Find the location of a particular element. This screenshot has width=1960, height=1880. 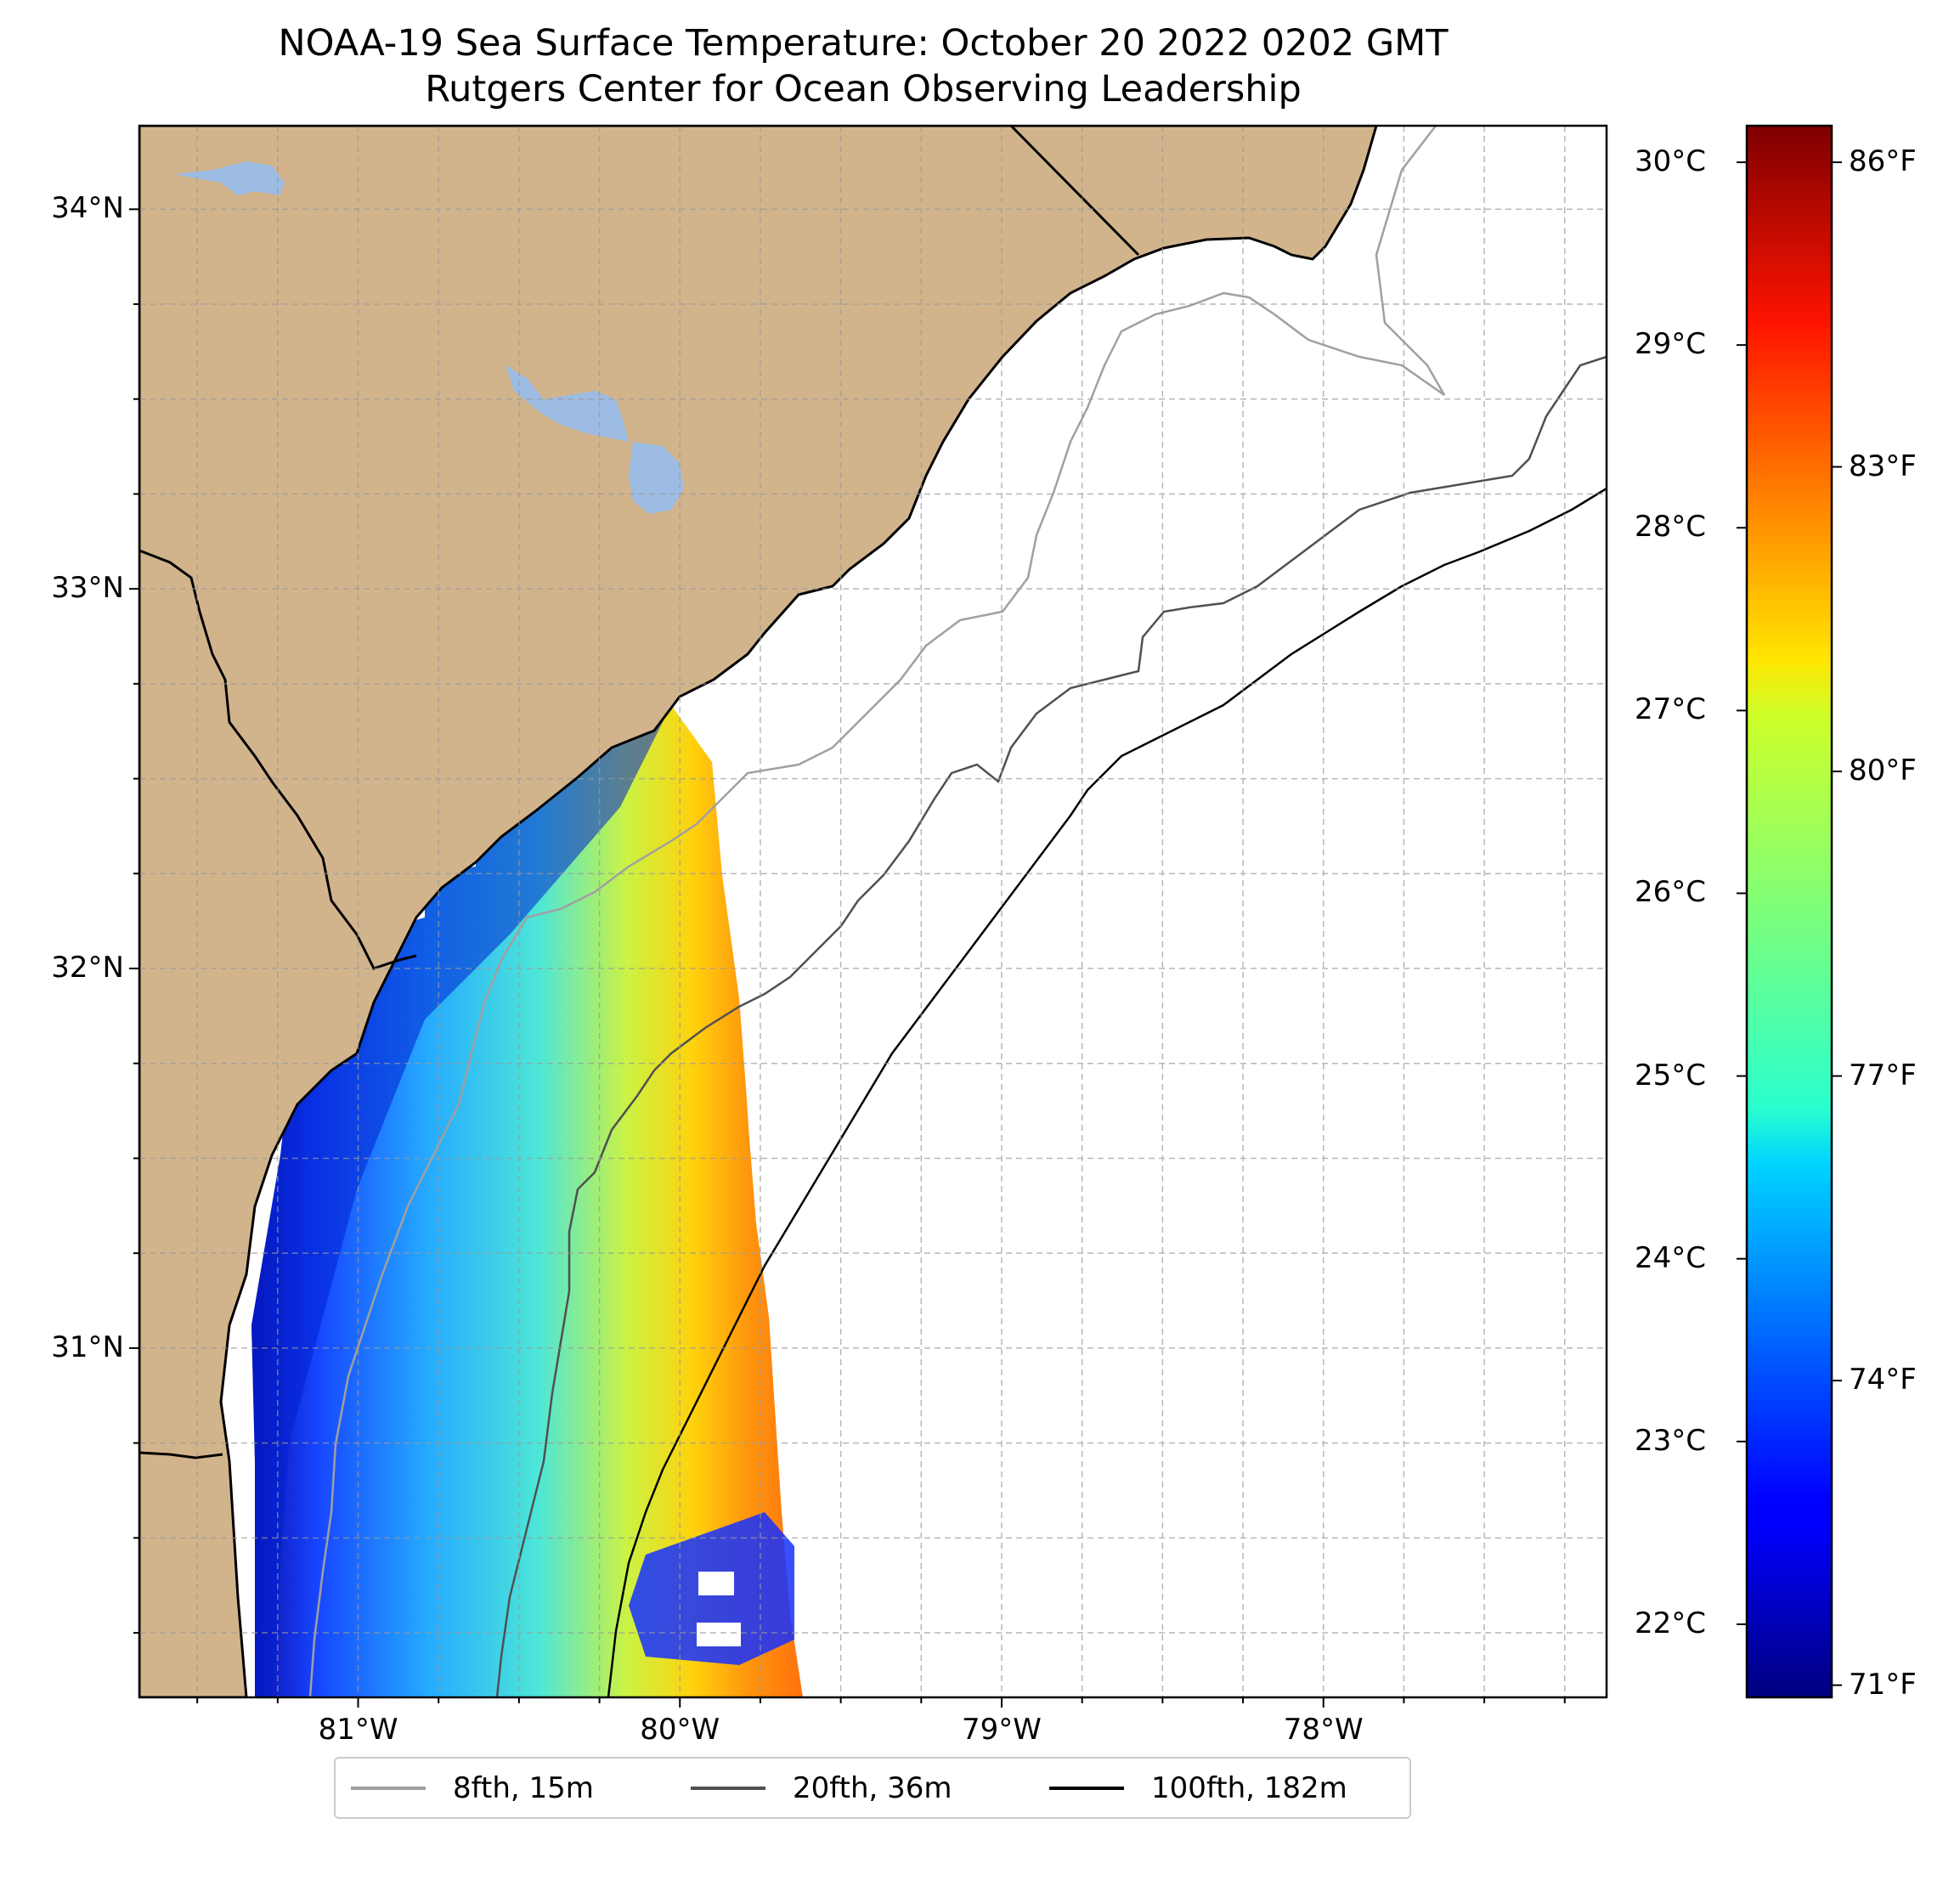

colorbar-celsius-label: 25°C is located at coordinates (1671, 1075).